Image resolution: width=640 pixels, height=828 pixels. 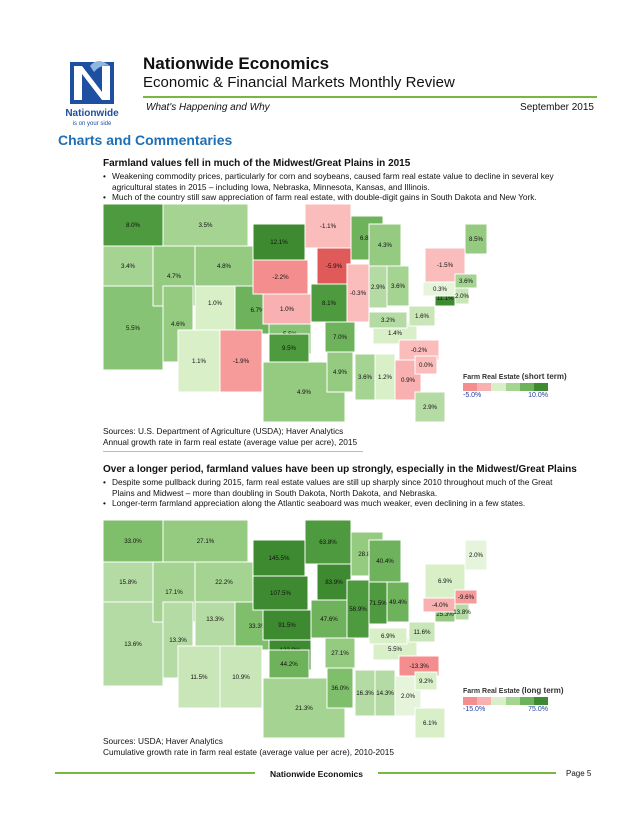 What do you see at coordinates (472, 395) in the screenshot?
I see `legend-min: -5.0%` at bounding box center [472, 395].